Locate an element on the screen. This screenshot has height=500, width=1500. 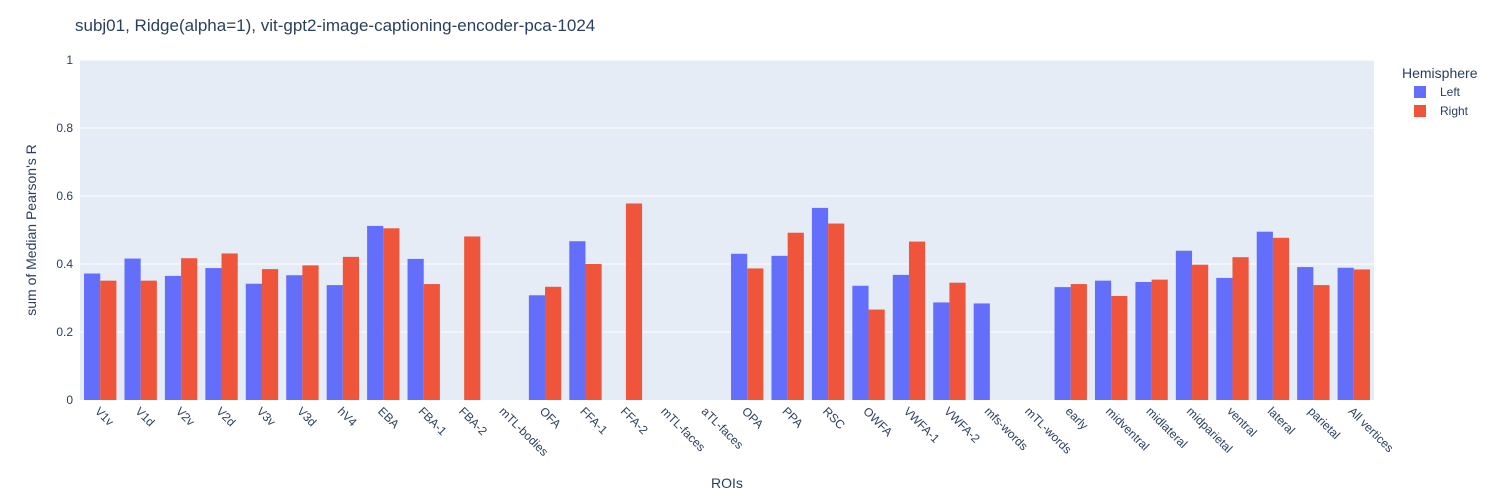
y-tick-label: 1 is located at coordinates (69, 60).